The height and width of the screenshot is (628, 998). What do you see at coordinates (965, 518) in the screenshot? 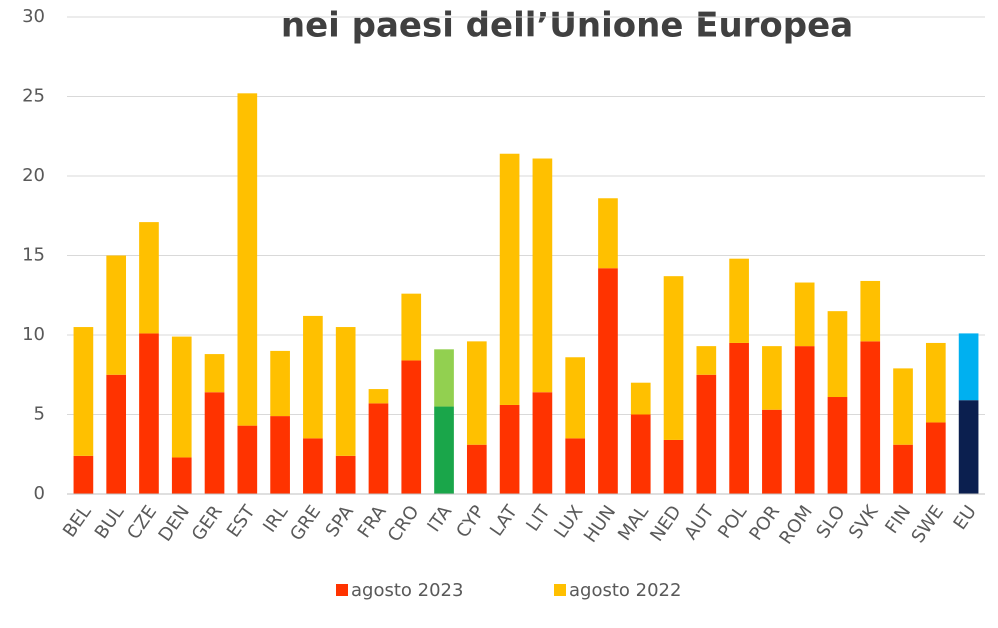
I see `x-tick-label: EU` at bounding box center [965, 518].